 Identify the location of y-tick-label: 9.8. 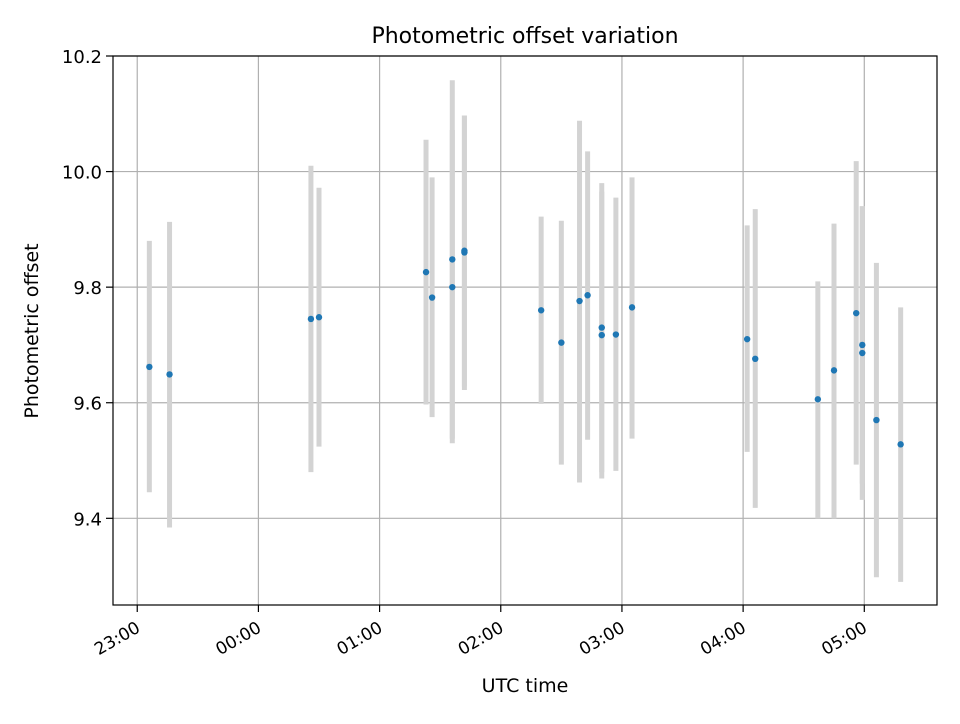
(87, 288).